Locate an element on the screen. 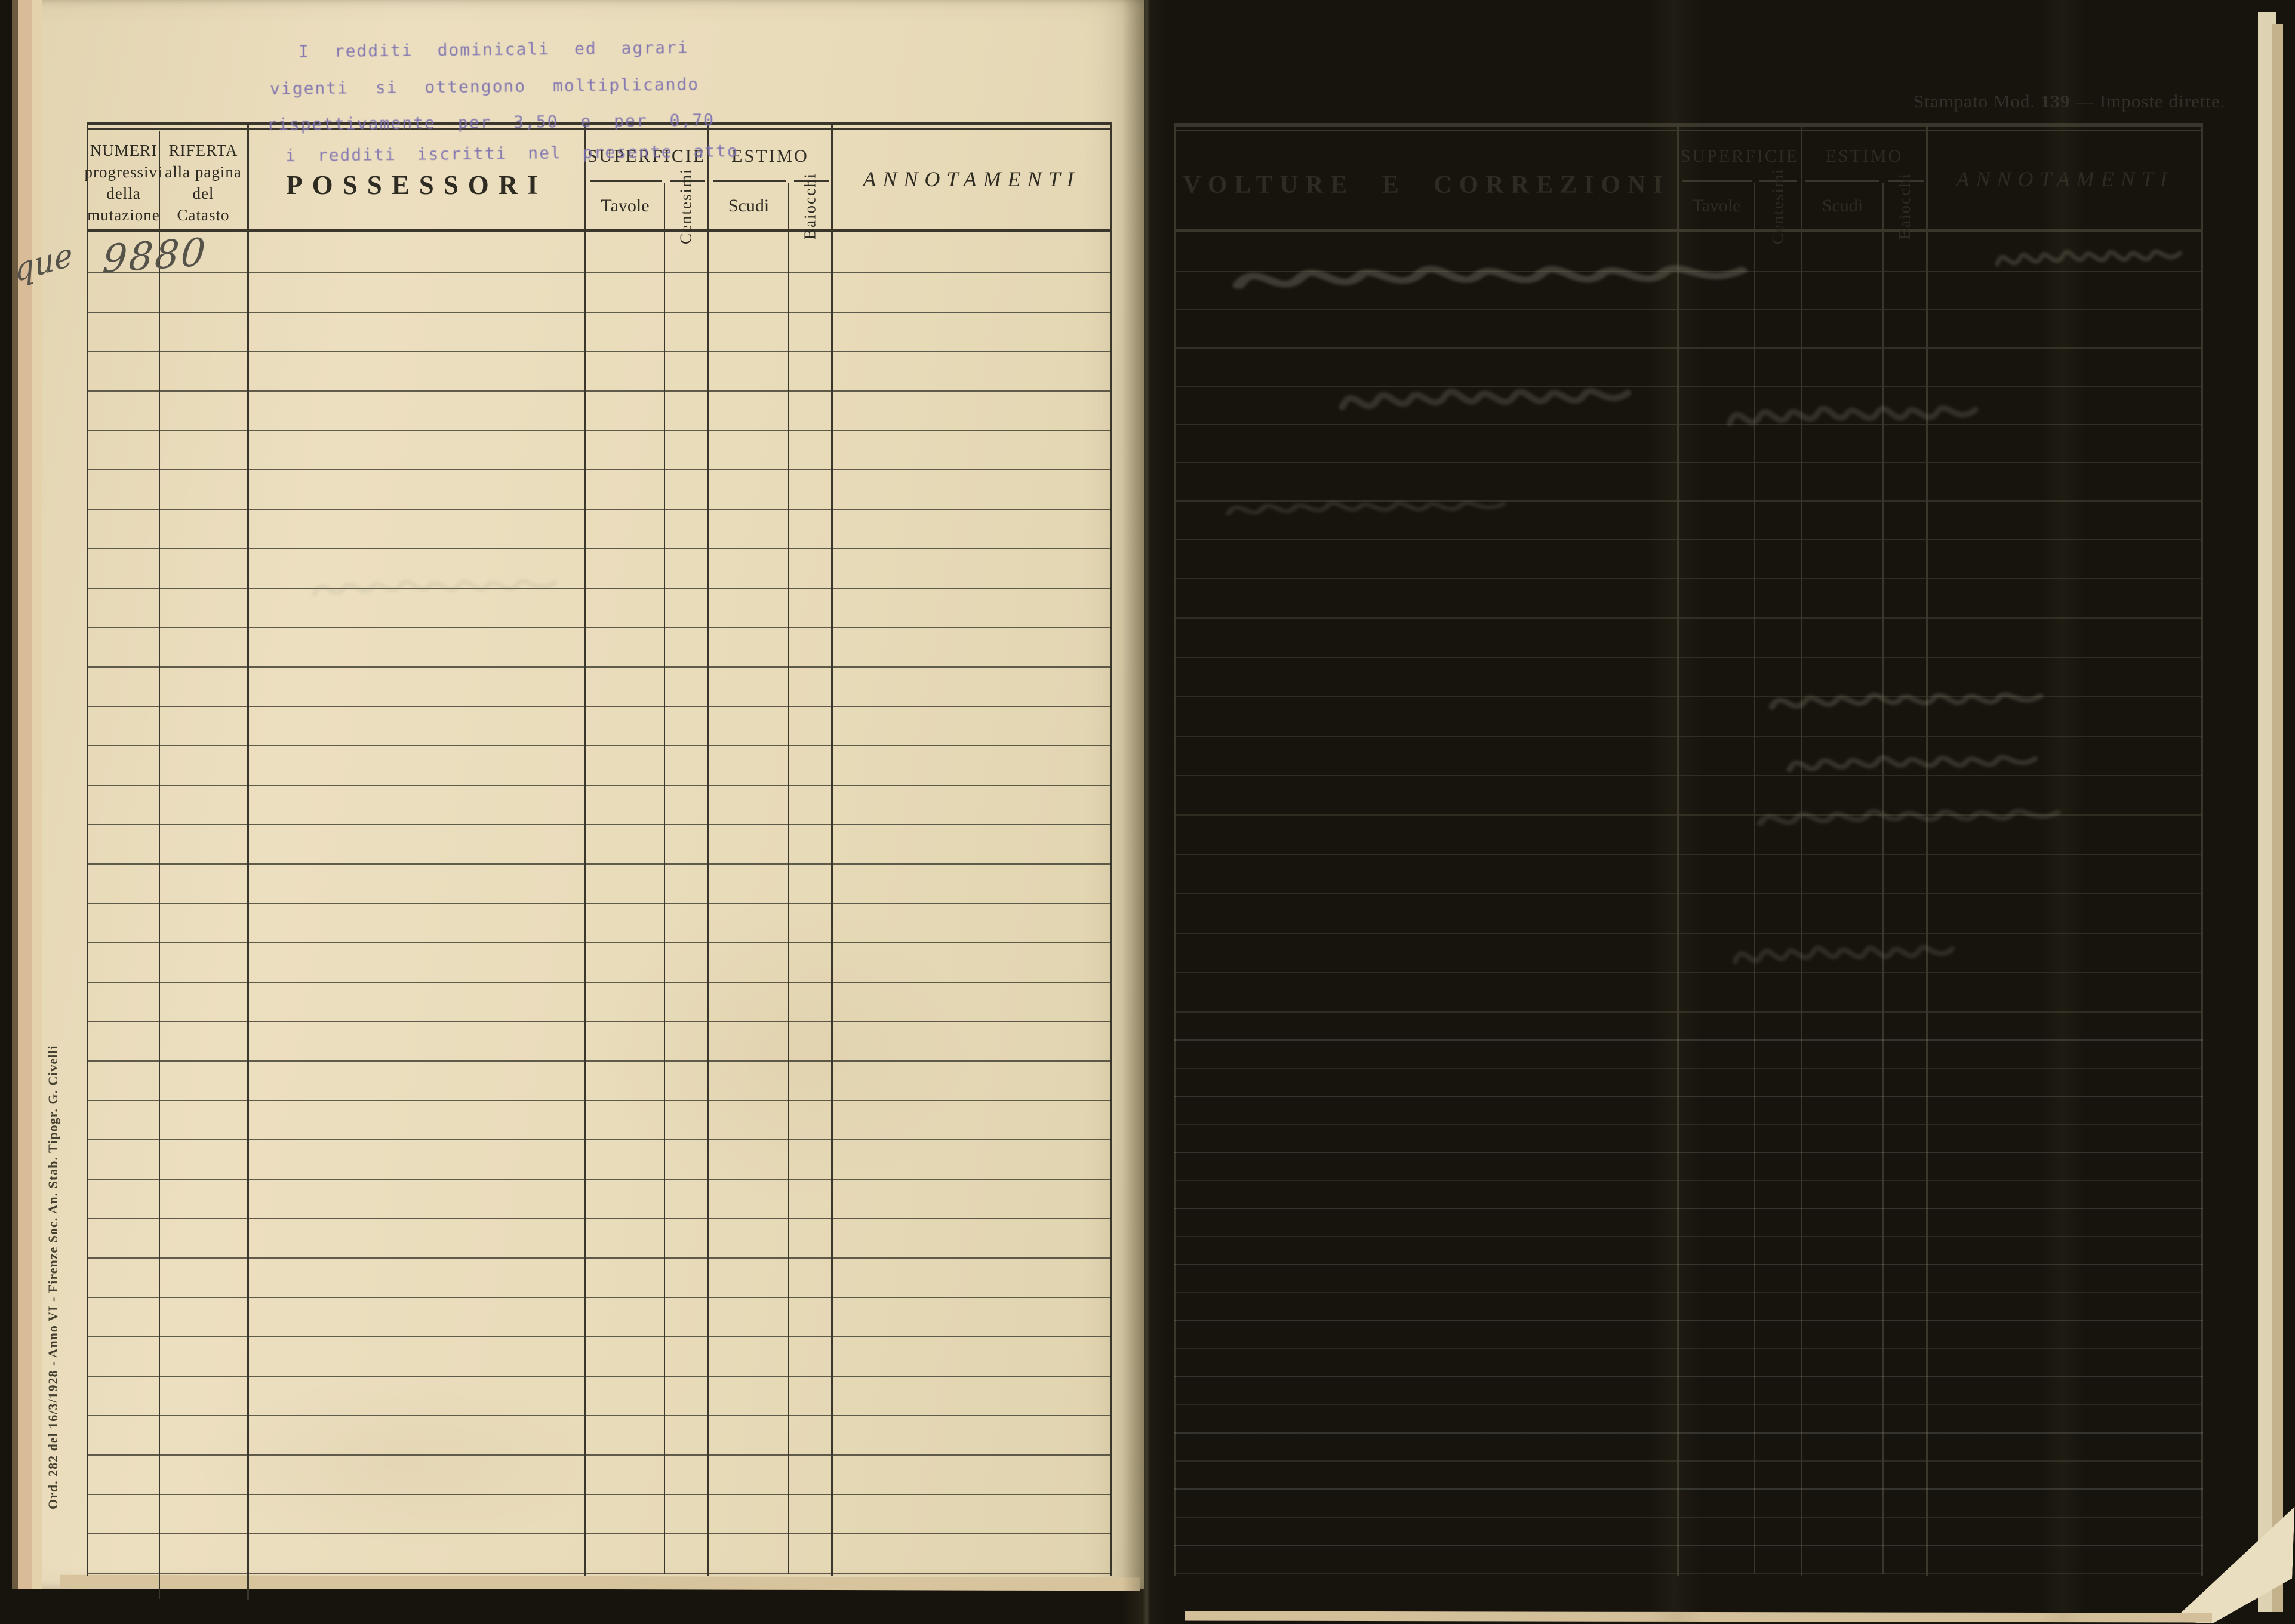 This screenshot has width=2295, height=1624. header-label-volture: VOLTURE E CORREZIONI is located at coordinates (1426, 185).